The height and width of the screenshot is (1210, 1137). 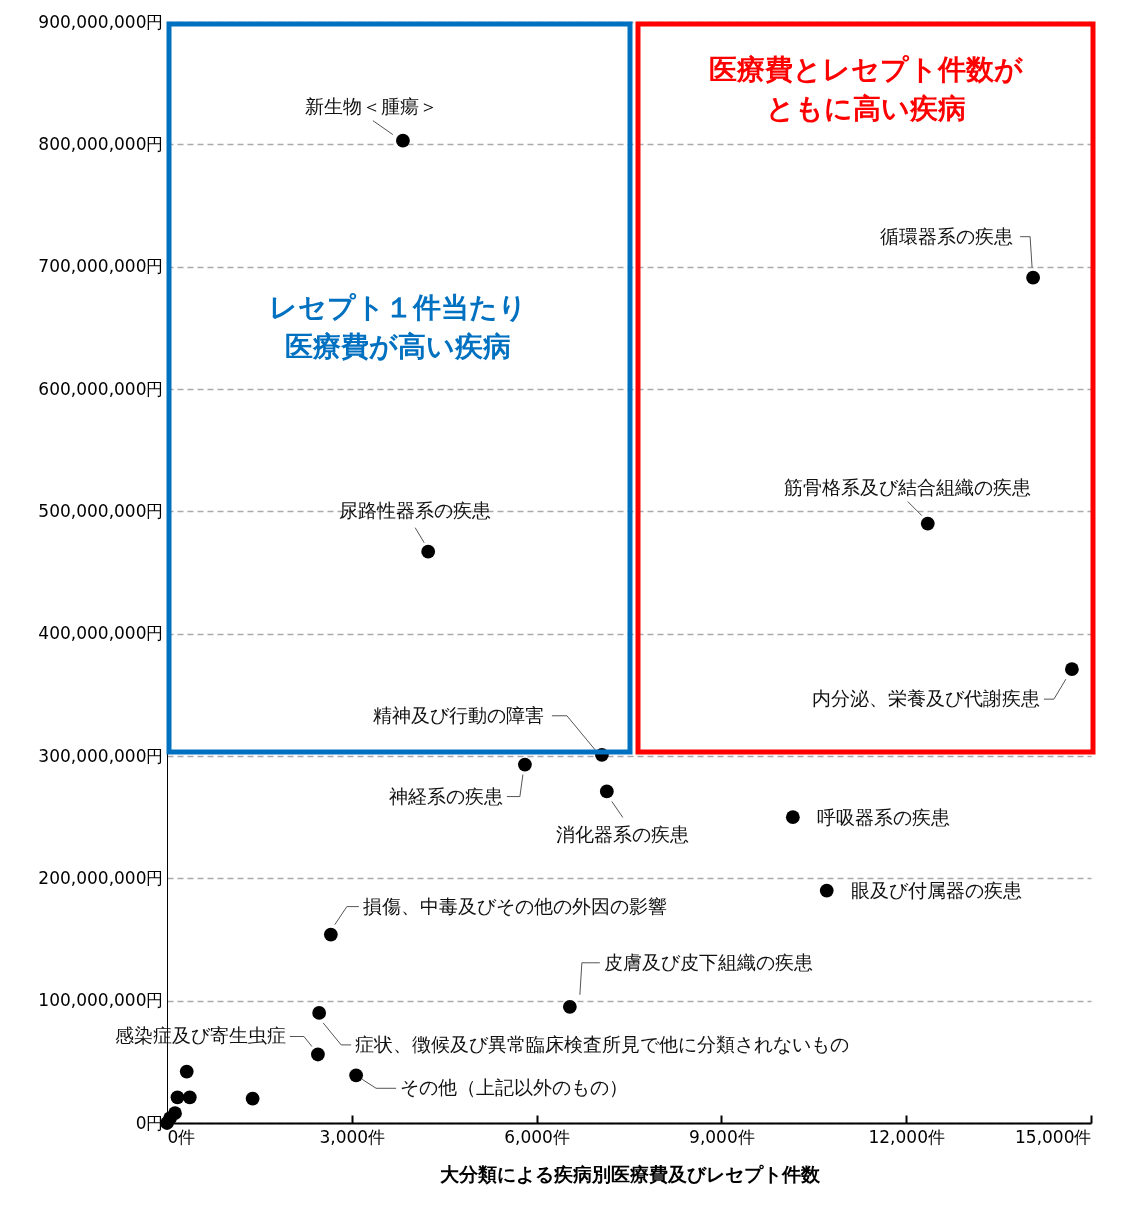 What do you see at coordinates (1053, 1136) in the screenshot?
I see `x-tick-label: 15,000件` at bounding box center [1053, 1136].